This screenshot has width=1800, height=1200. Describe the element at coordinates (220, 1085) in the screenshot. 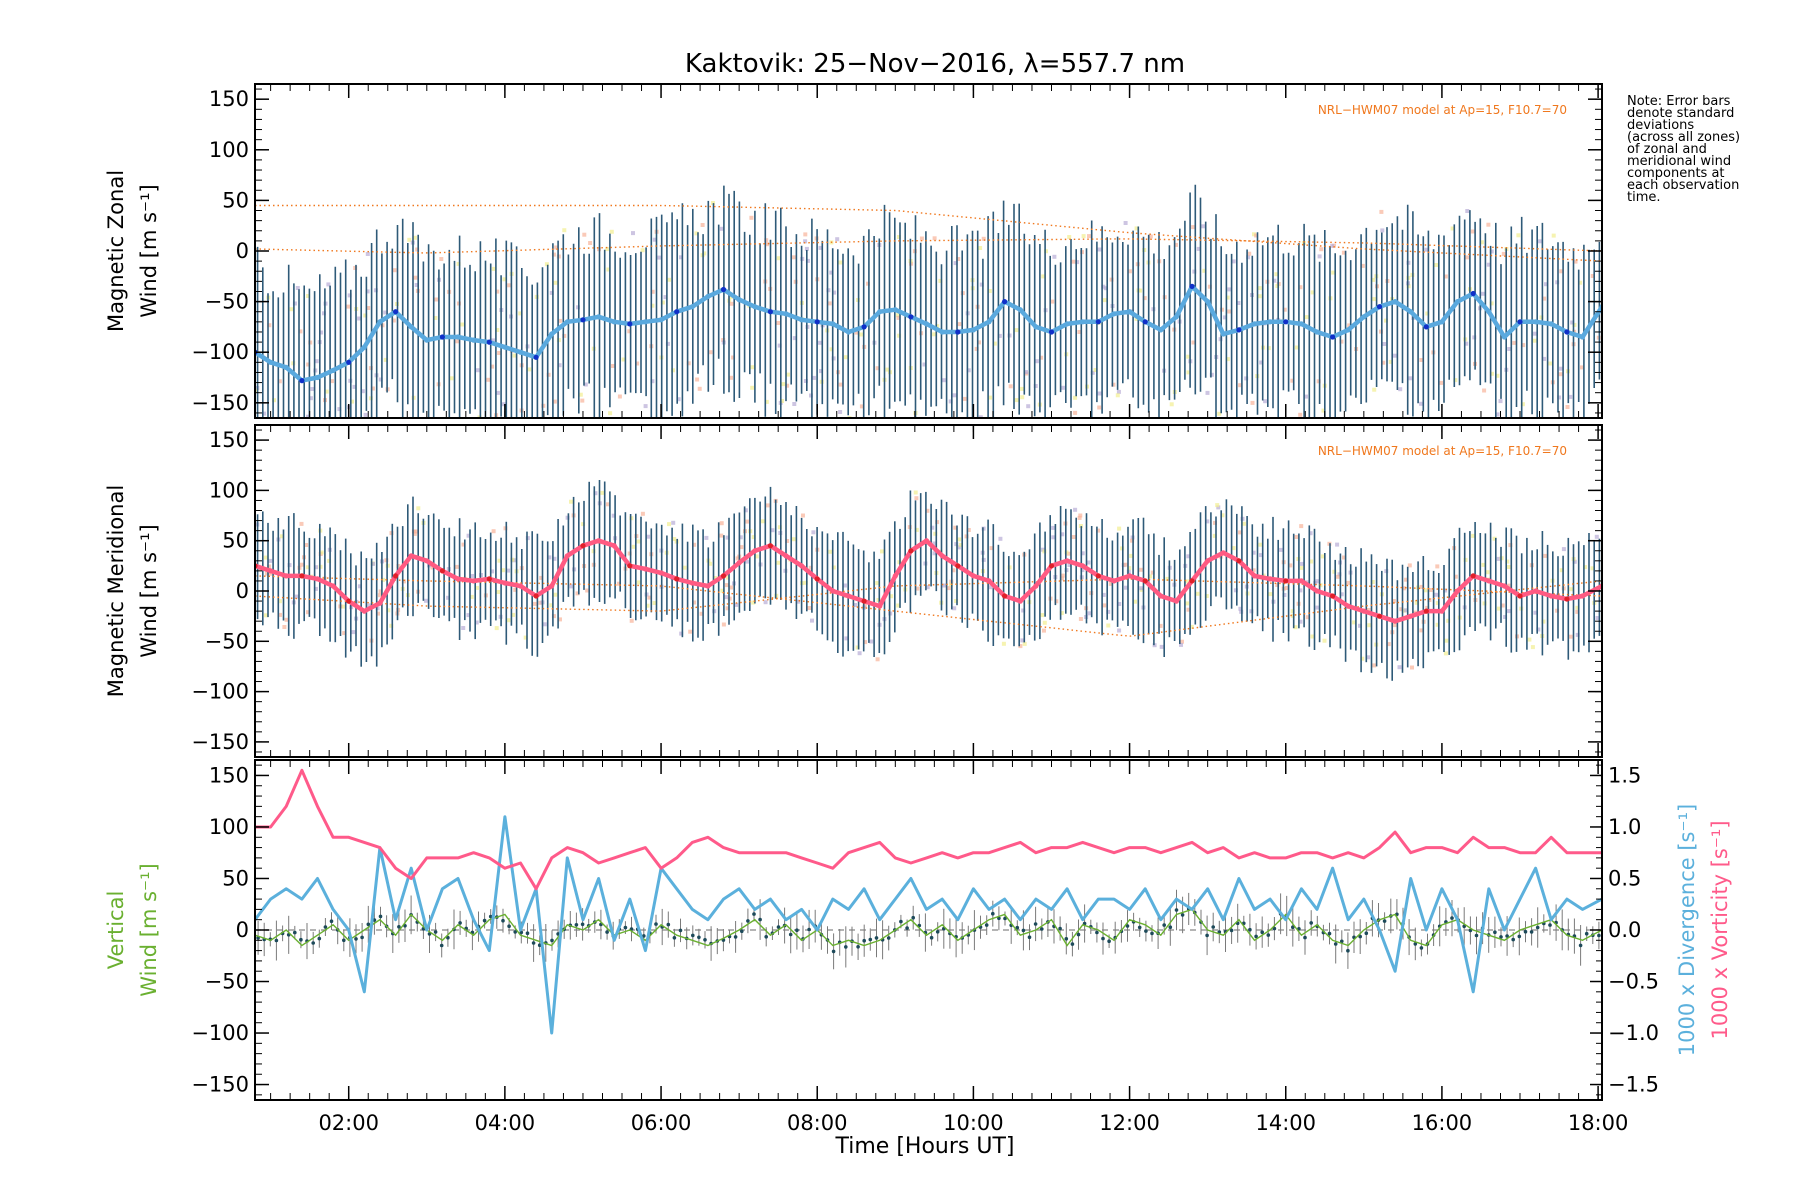

I see `y-tick-label: −150` at that location.